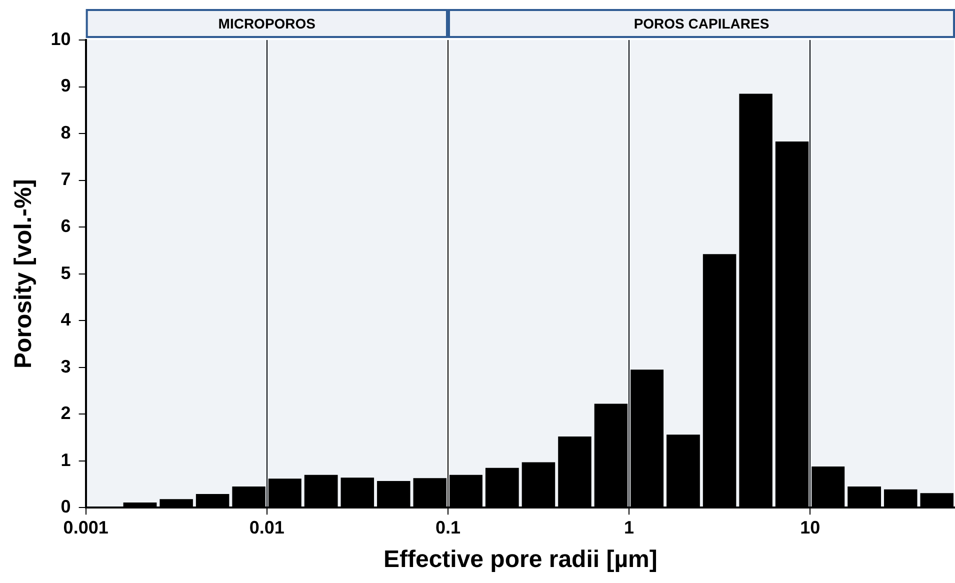 The width and height of the screenshot is (955, 583). What do you see at coordinates (520, 560) in the screenshot?
I see `x-axis-title: Effective pore radii [µm]` at bounding box center [520, 560].